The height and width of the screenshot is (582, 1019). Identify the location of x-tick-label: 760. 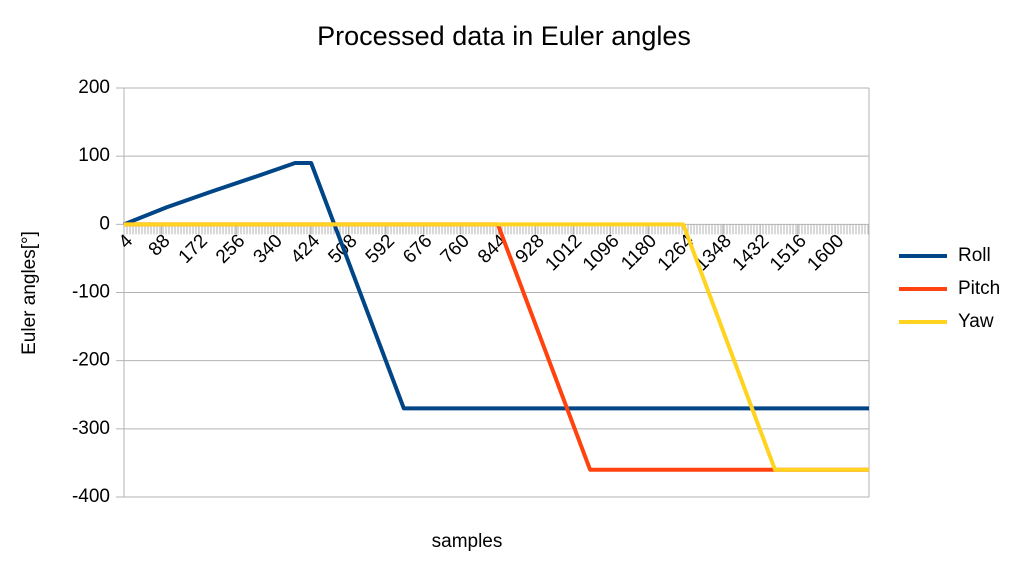
(455, 249).